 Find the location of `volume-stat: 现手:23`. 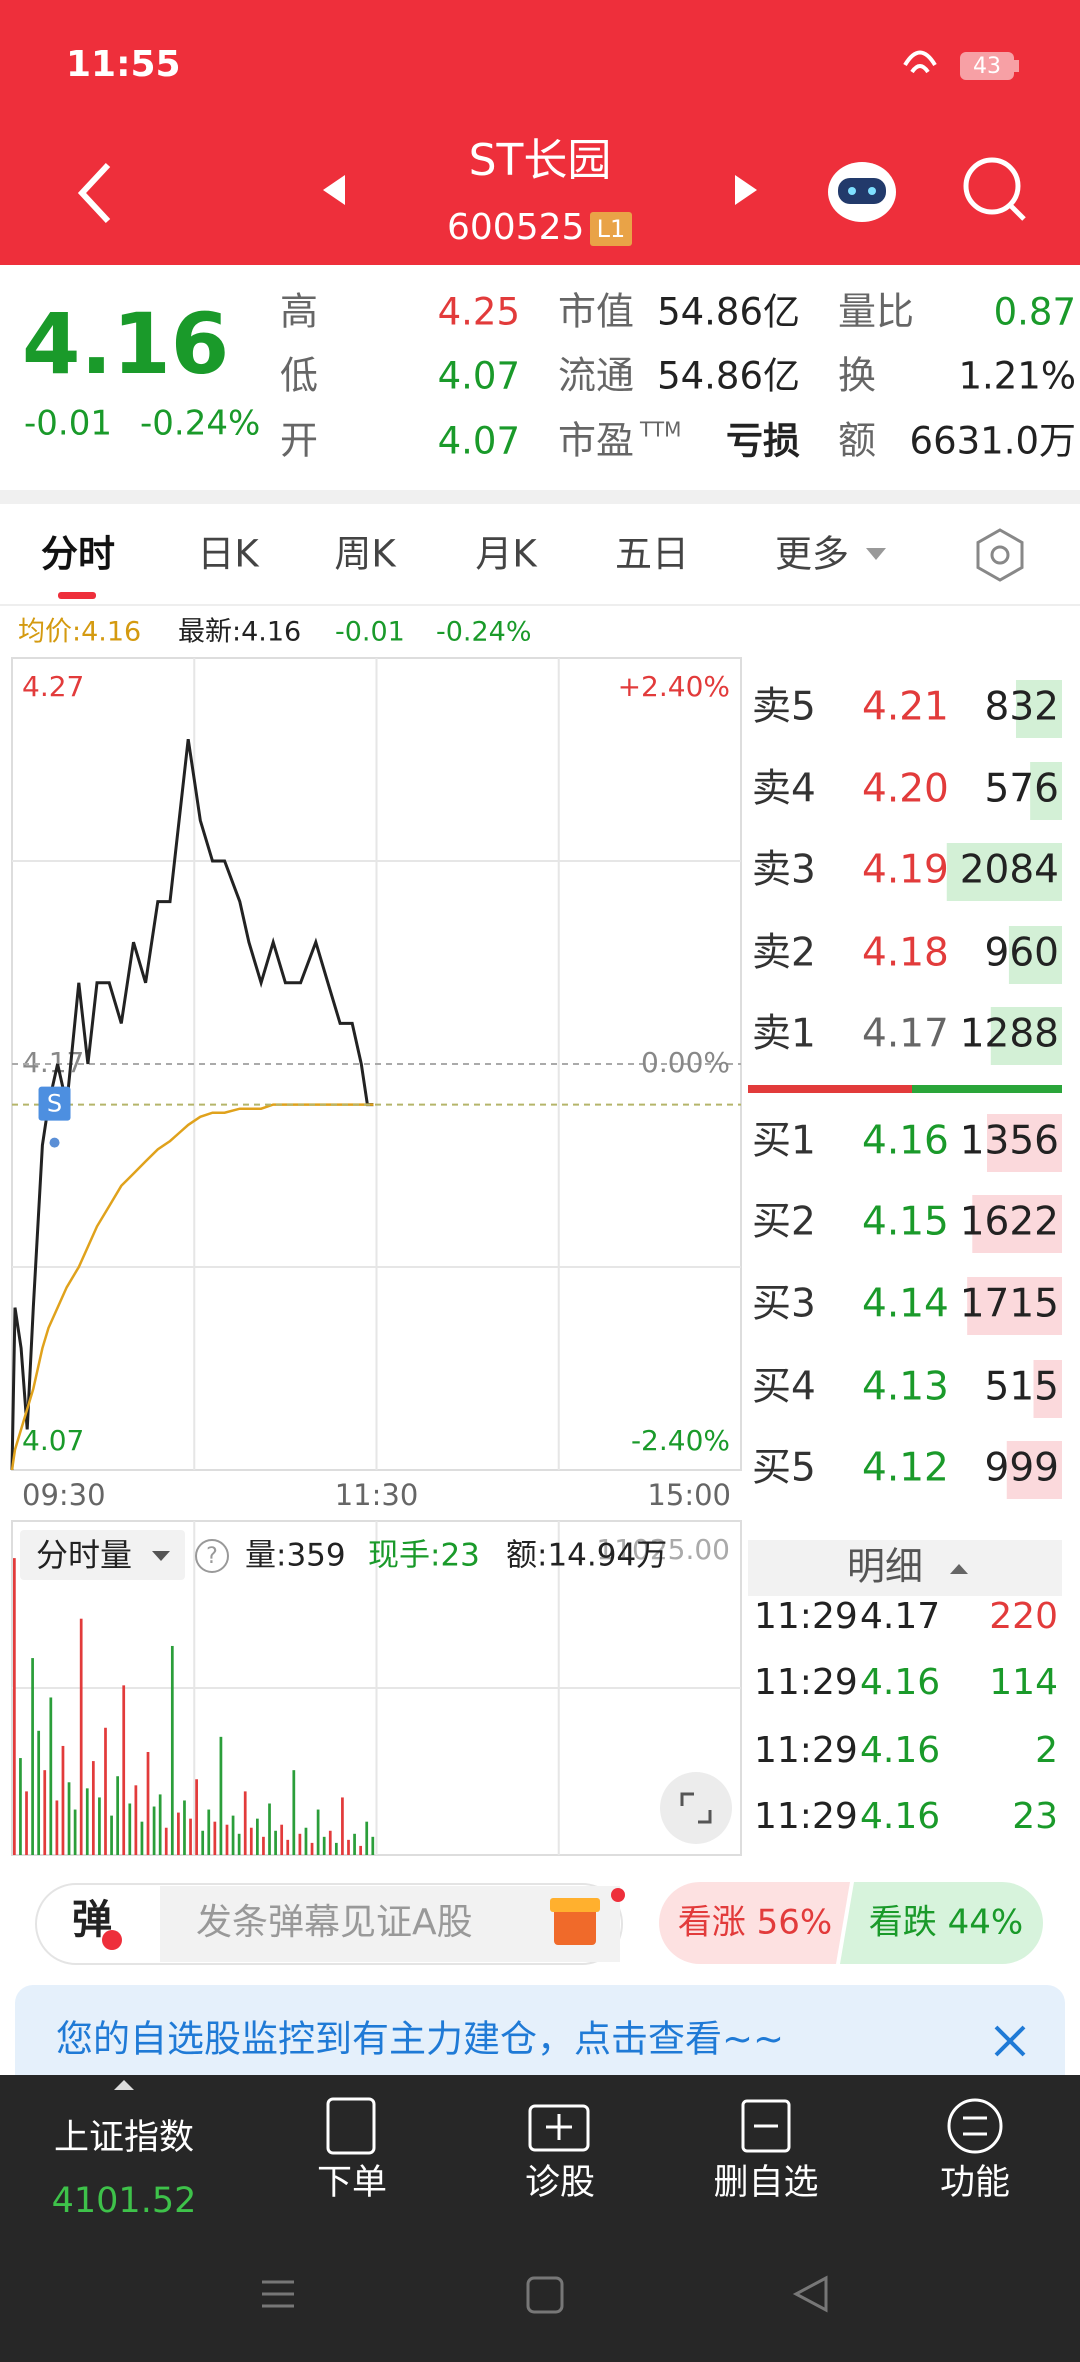

volume-stat: 现手:23 is located at coordinates (424, 1556).